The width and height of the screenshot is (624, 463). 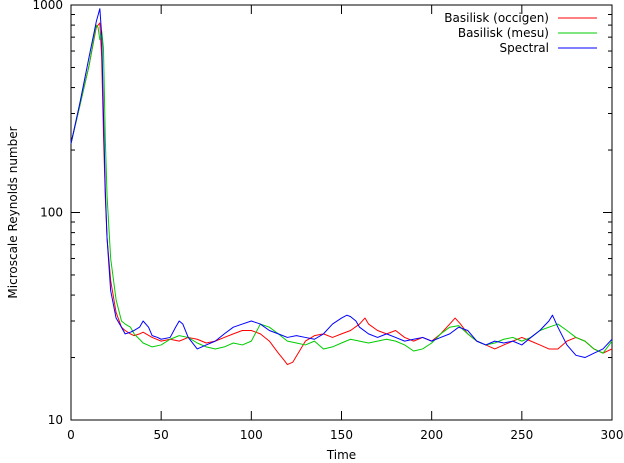 What do you see at coordinates (251, 435) in the screenshot?
I see `x-tick-label: 100` at bounding box center [251, 435].